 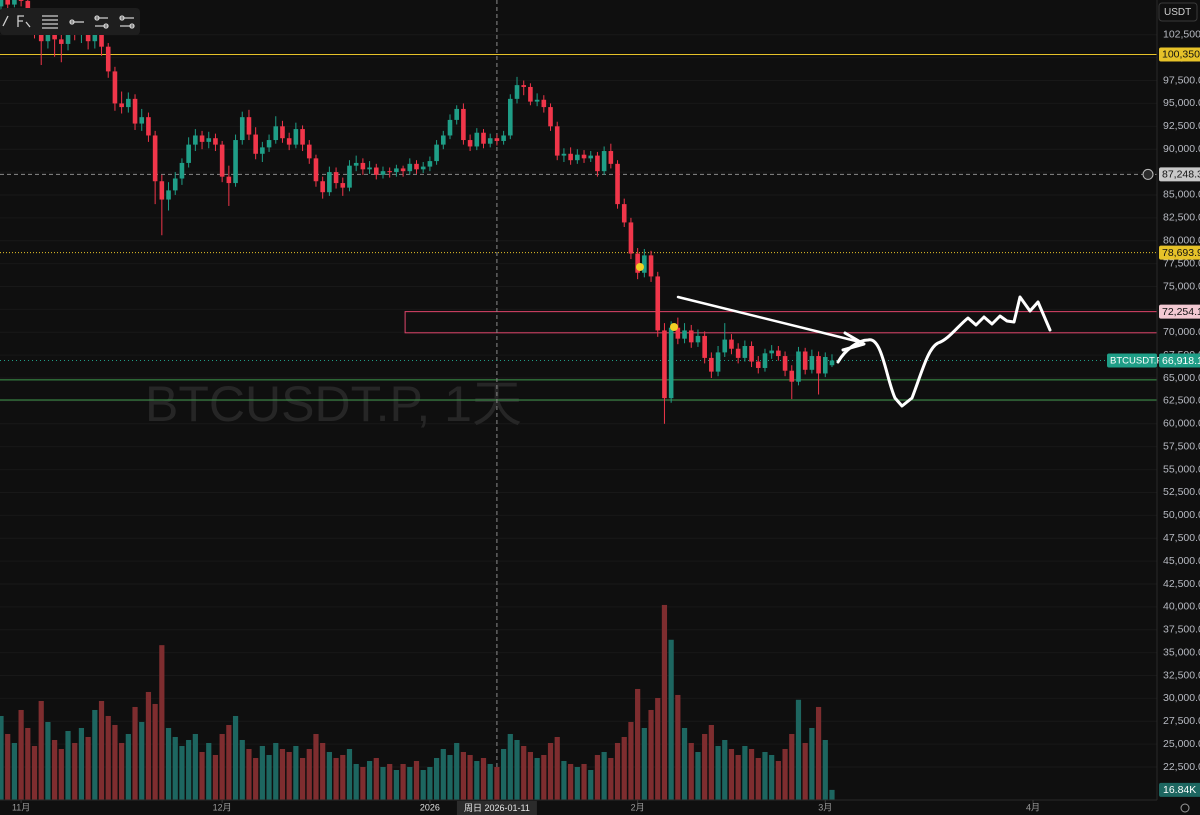 What do you see at coordinates (1136, 360) in the screenshot?
I see `symbol-label: BTCUSDT.P` at bounding box center [1136, 360].